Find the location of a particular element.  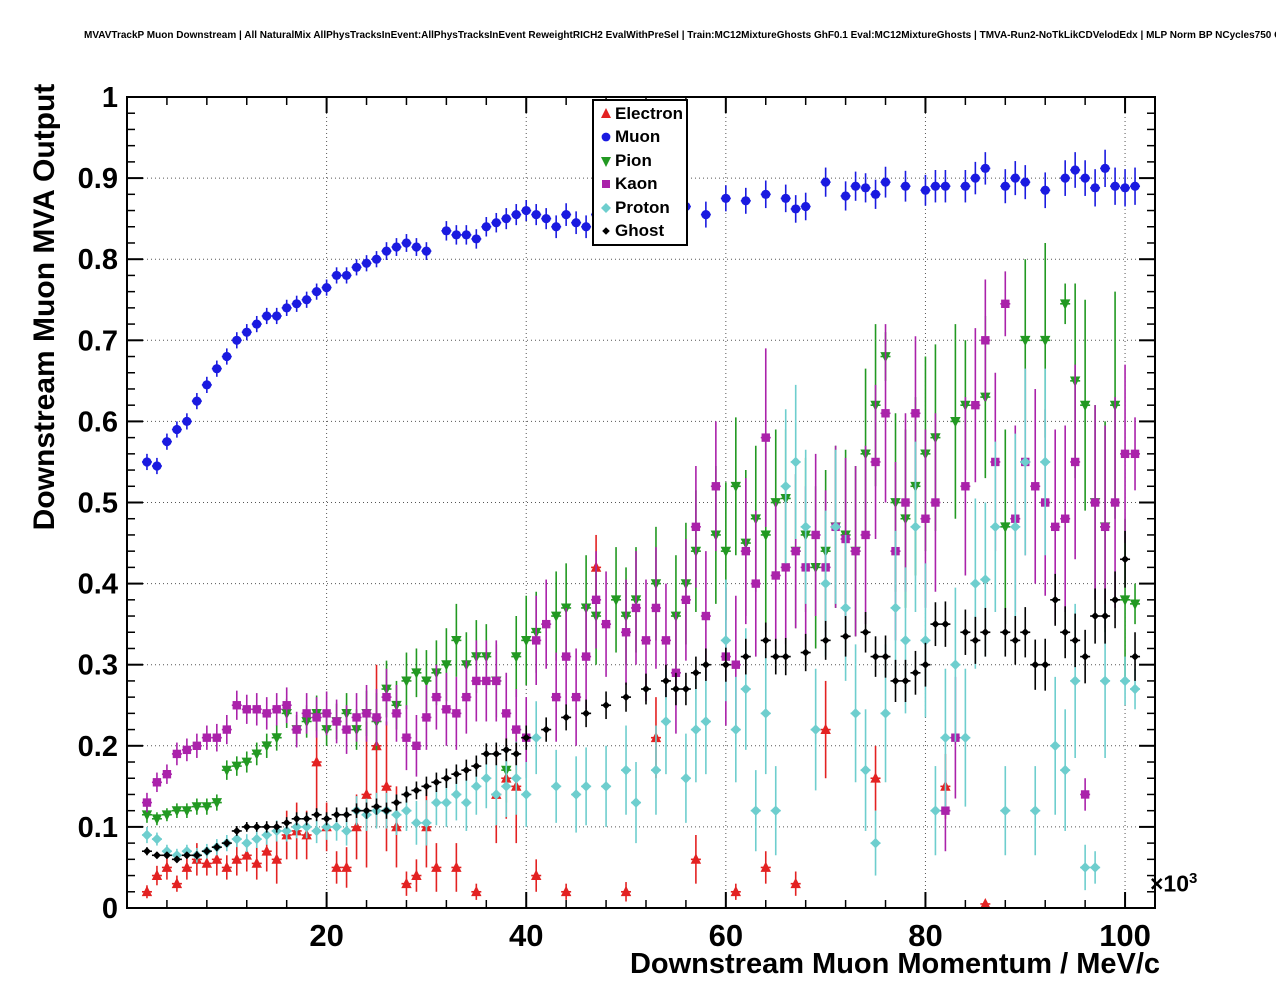

legend-label-ghost: Ghost is located at coordinates (640, 231).